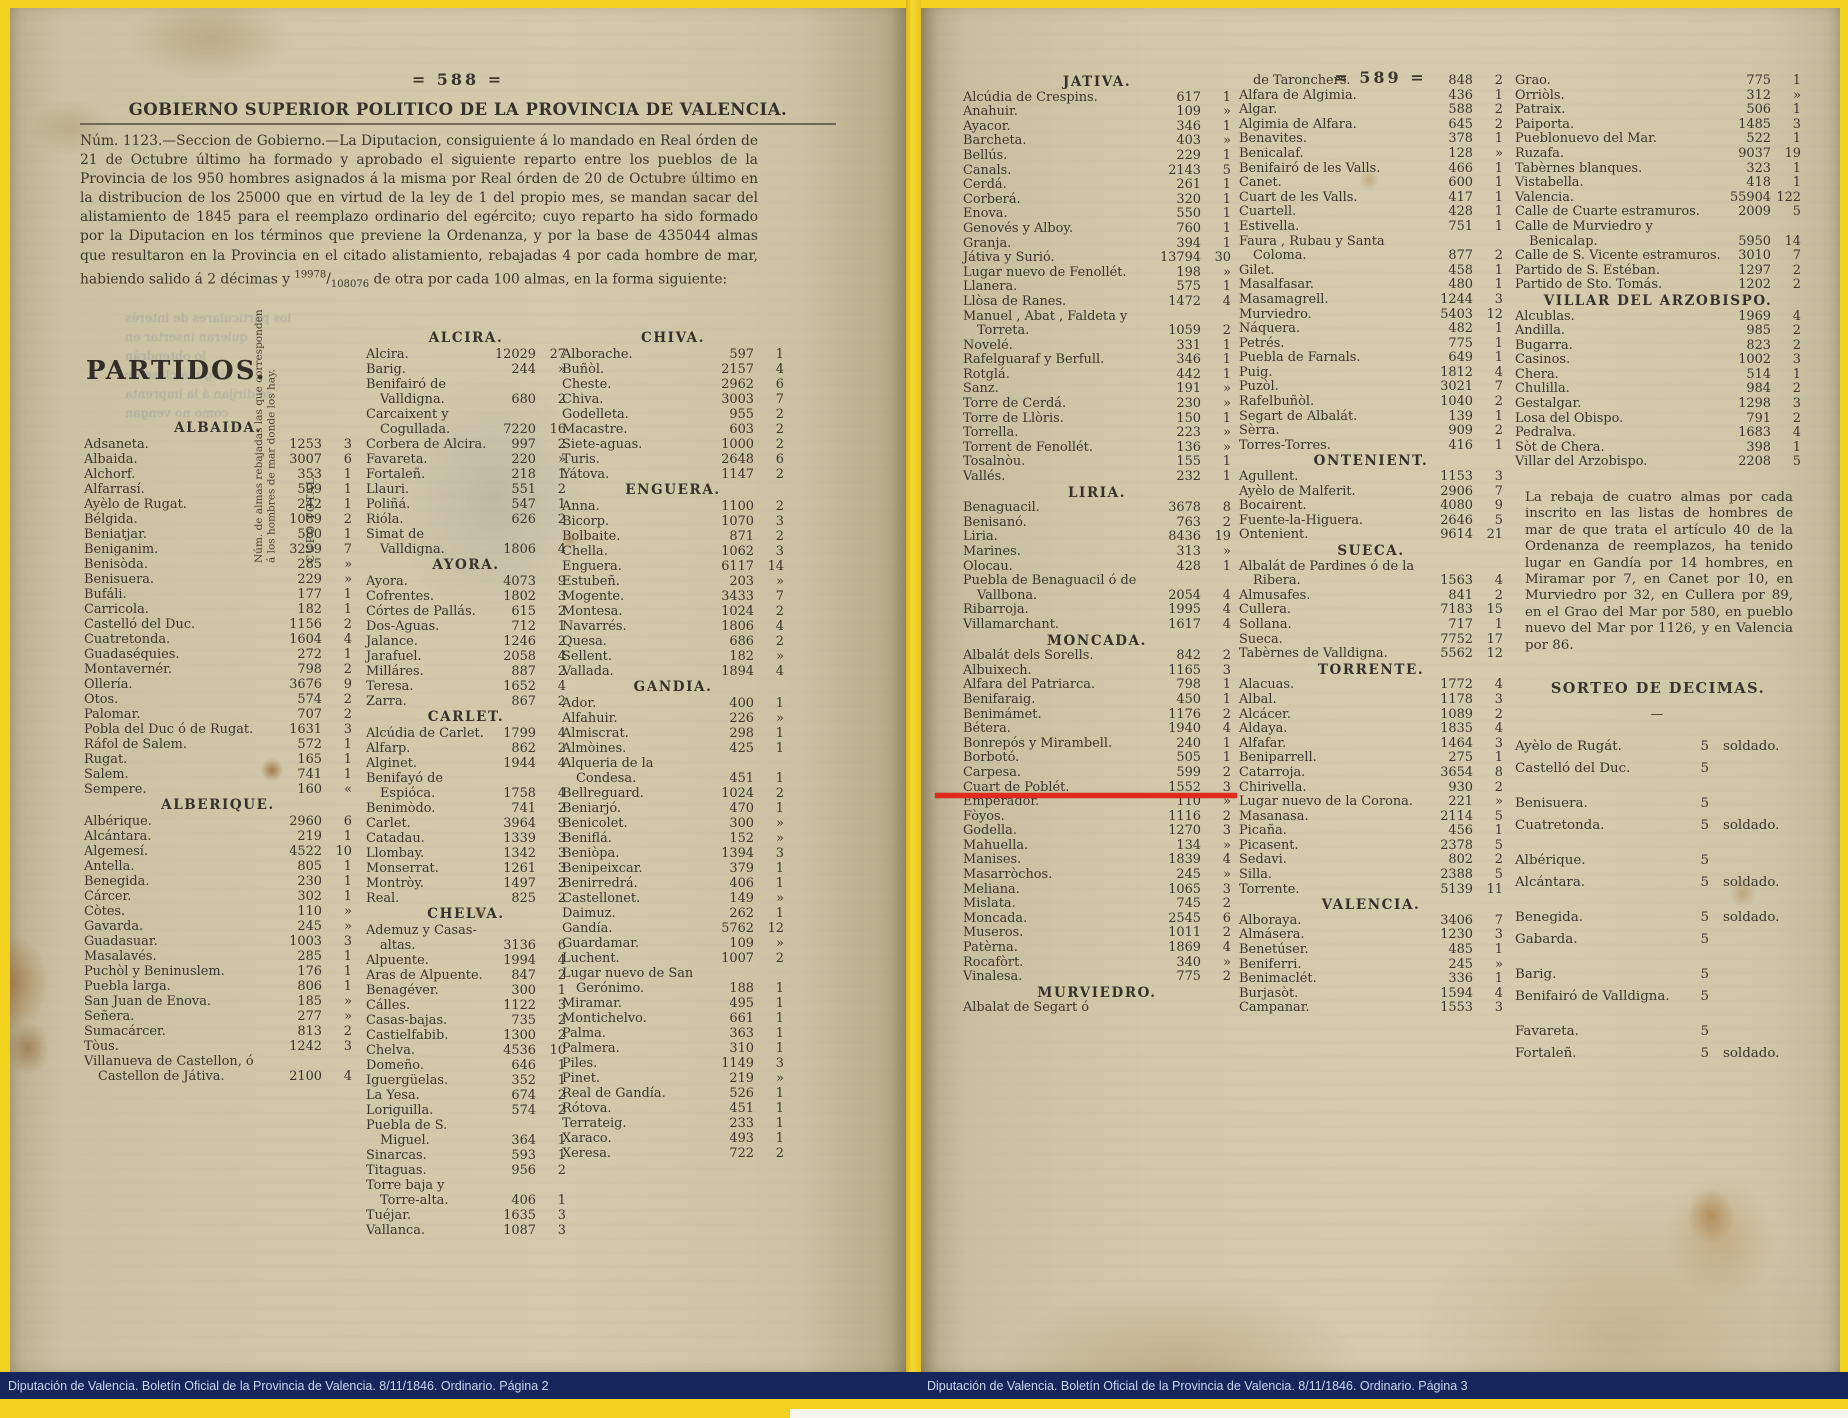 The height and width of the screenshot is (1418, 1848). What do you see at coordinates (1758, 447) in the screenshot?
I see `almas-value: 398` at bounding box center [1758, 447].